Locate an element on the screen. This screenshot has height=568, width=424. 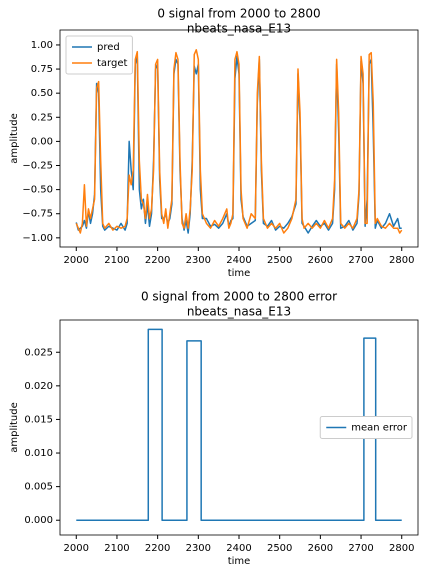
y-tick-label: 0.015 is located at coordinates (38, 419).